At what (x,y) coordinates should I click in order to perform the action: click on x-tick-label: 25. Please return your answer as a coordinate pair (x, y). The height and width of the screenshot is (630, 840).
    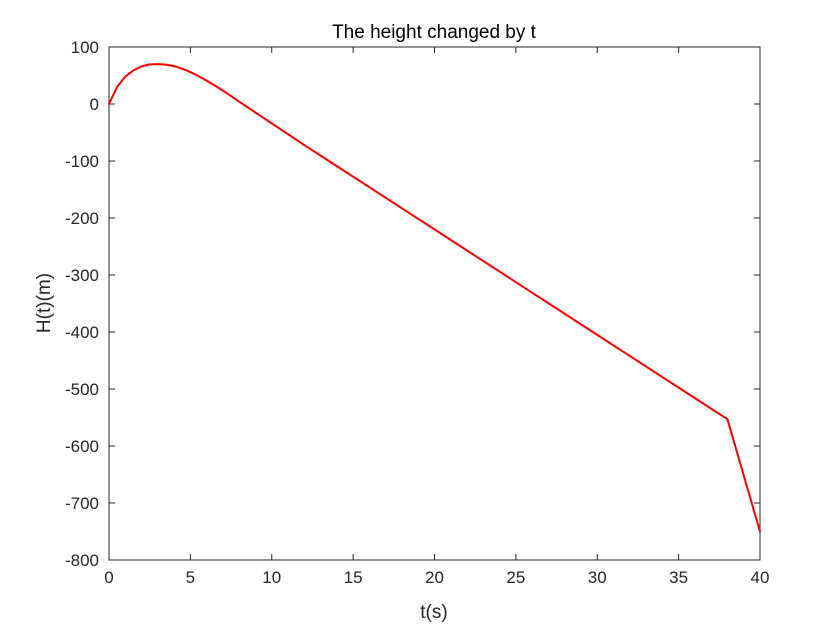
    Looking at the image, I should click on (515, 577).